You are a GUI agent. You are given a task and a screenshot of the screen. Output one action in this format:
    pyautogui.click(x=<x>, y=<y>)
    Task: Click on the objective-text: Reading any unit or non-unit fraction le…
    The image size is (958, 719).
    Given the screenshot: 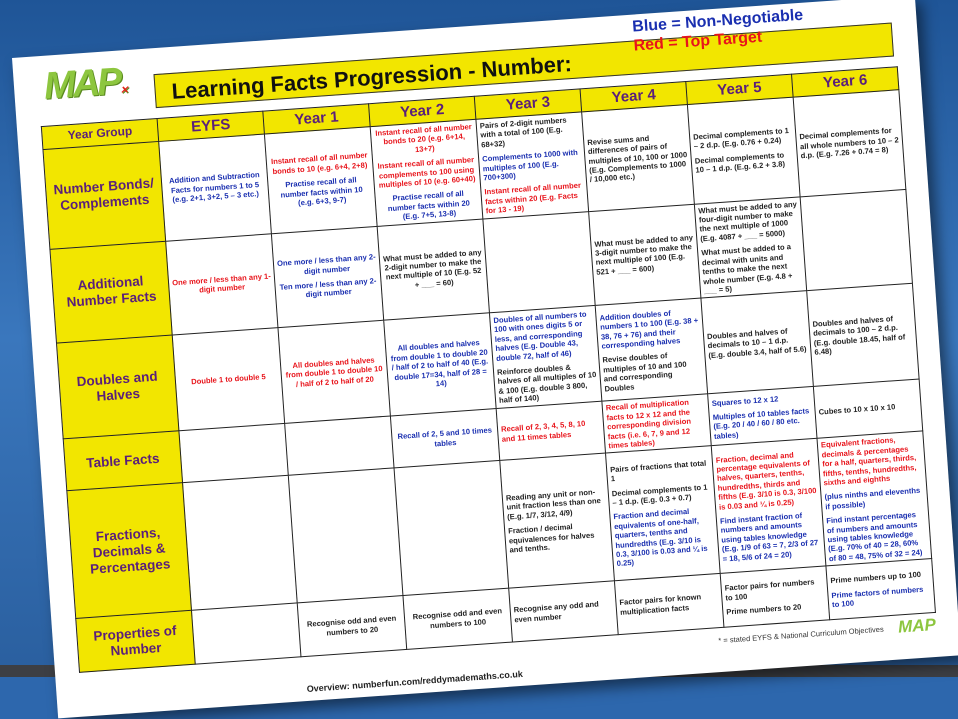 What is the action you would take?
    pyautogui.click(x=553, y=504)
    